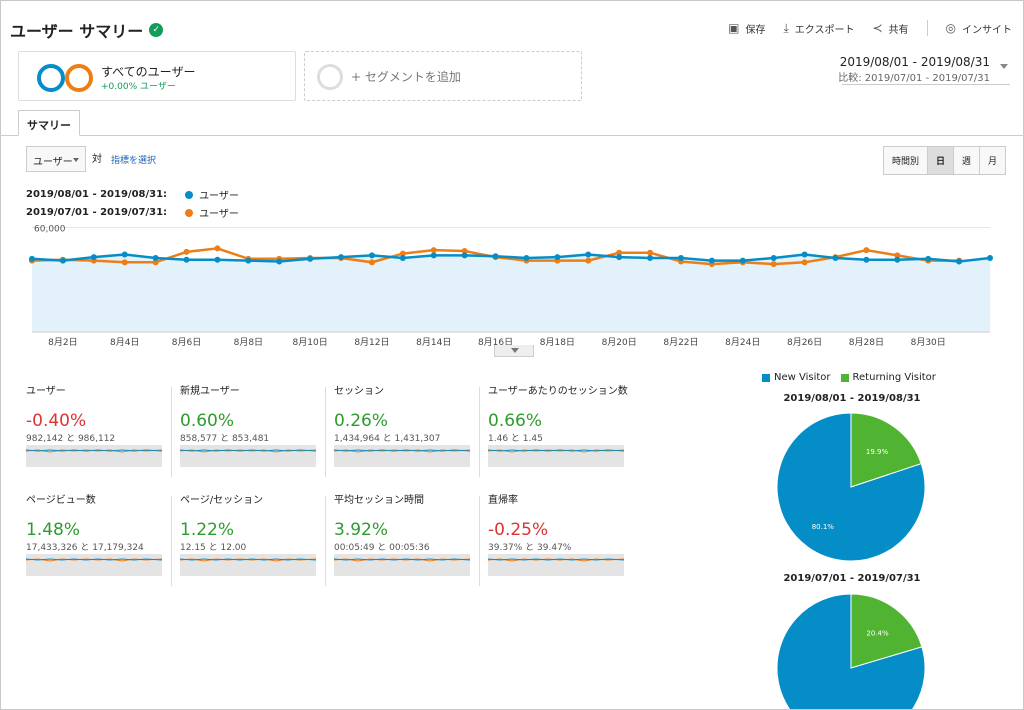 The image size is (1024, 710). What do you see at coordinates (410, 535) in the screenshot?
I see `metric-tile: 平均セッション時間 3.92% 00:05:49 と 00:05:36` at bounding box center [410, 535].